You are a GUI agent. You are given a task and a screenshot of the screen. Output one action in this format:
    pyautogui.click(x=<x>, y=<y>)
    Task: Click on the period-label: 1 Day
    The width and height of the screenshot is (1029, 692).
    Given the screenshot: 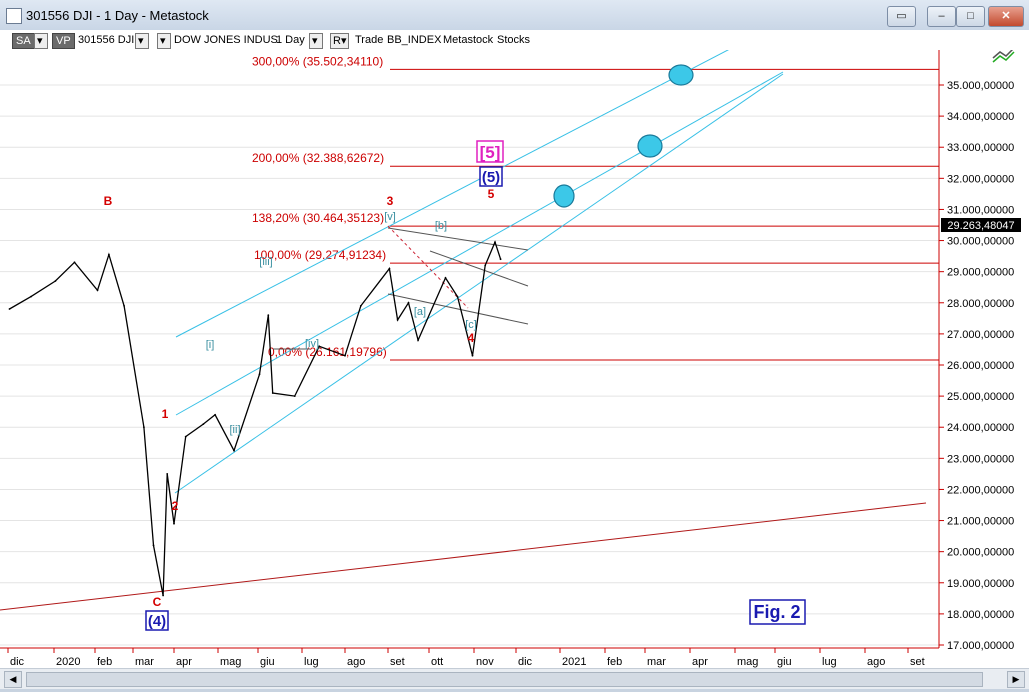 What is the action you would take?
    pyautogui.click(x=290, y=40)
    